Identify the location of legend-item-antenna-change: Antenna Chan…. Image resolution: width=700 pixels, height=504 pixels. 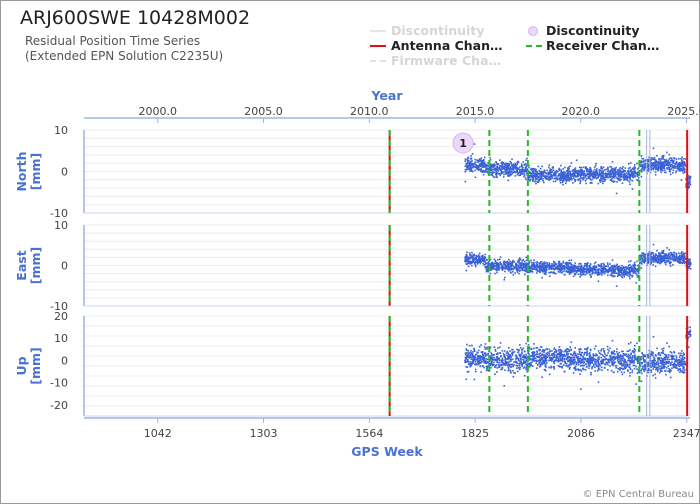
(447, 45).